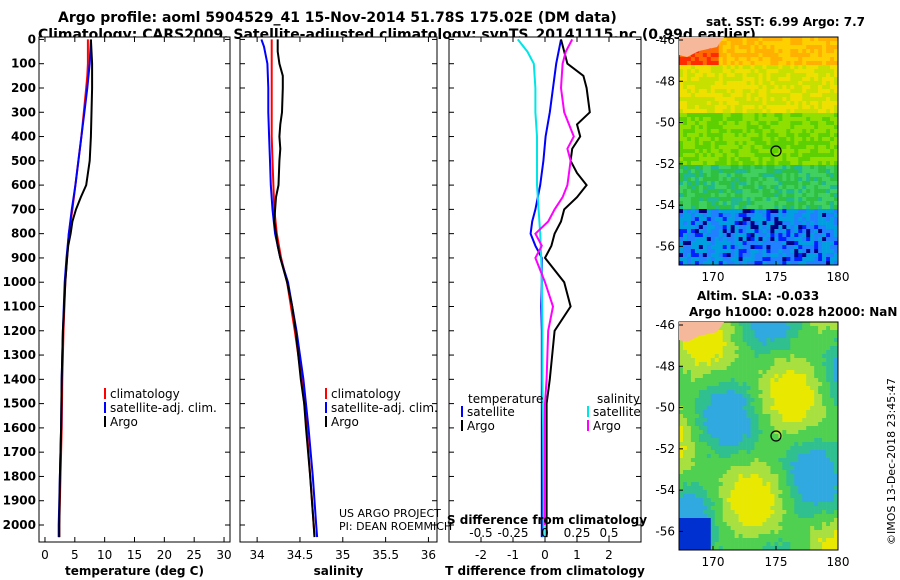 Image resolution: width=900 pixels, height=580 pixels. I want to click on series-line-salinity-argo, so click(294, 288).